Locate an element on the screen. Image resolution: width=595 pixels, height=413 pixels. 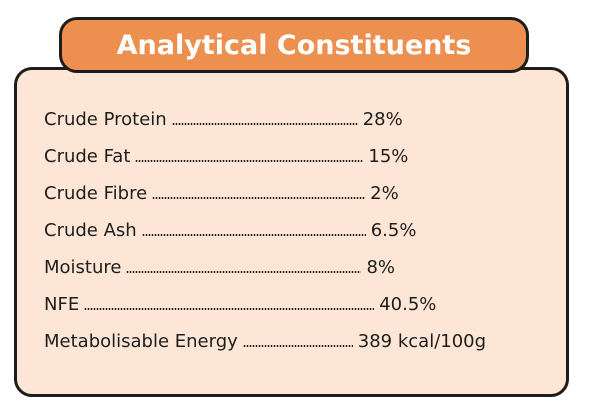
list-item-crude-ash: Crude Ash 6.5% is located at coordinates (230, 230).